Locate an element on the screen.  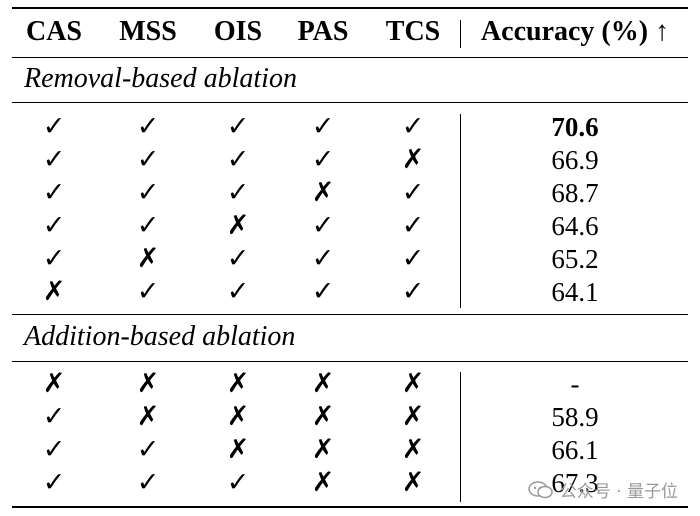
table-row: ✗ ✗ ✗ ✗ ✗ - is located at coordinates (350, 384).